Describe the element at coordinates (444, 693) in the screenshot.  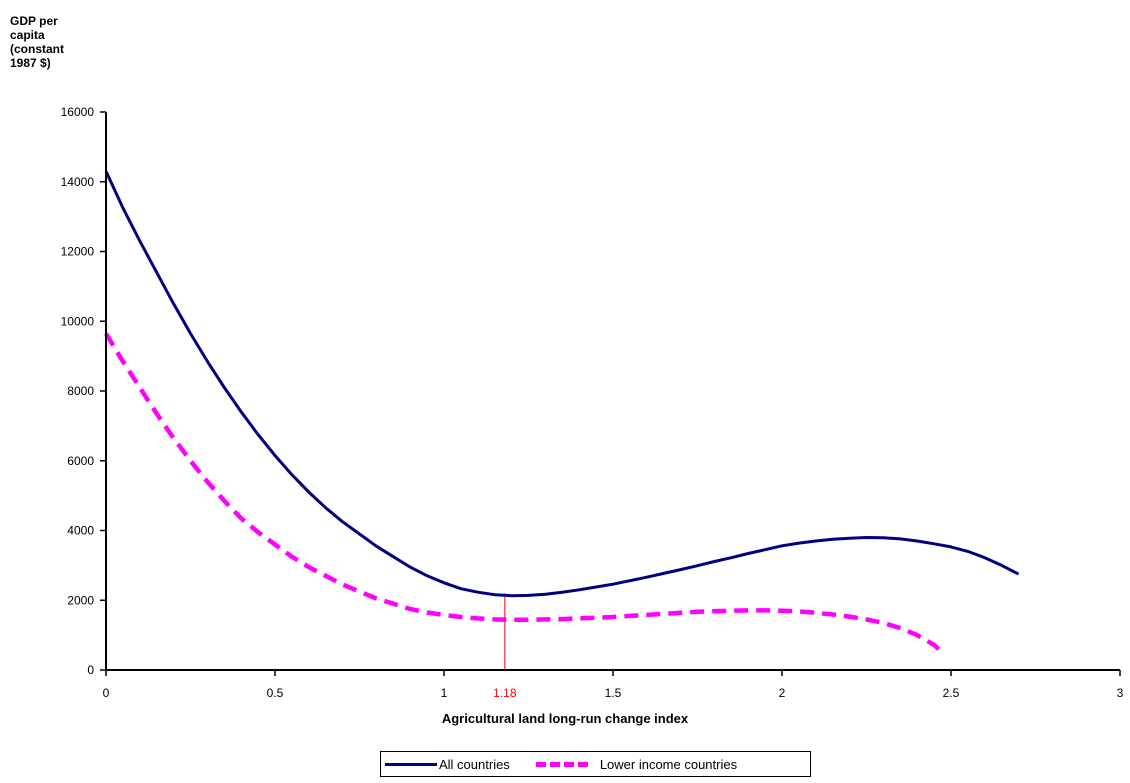
I see `x-tick-label: 1` at that location.